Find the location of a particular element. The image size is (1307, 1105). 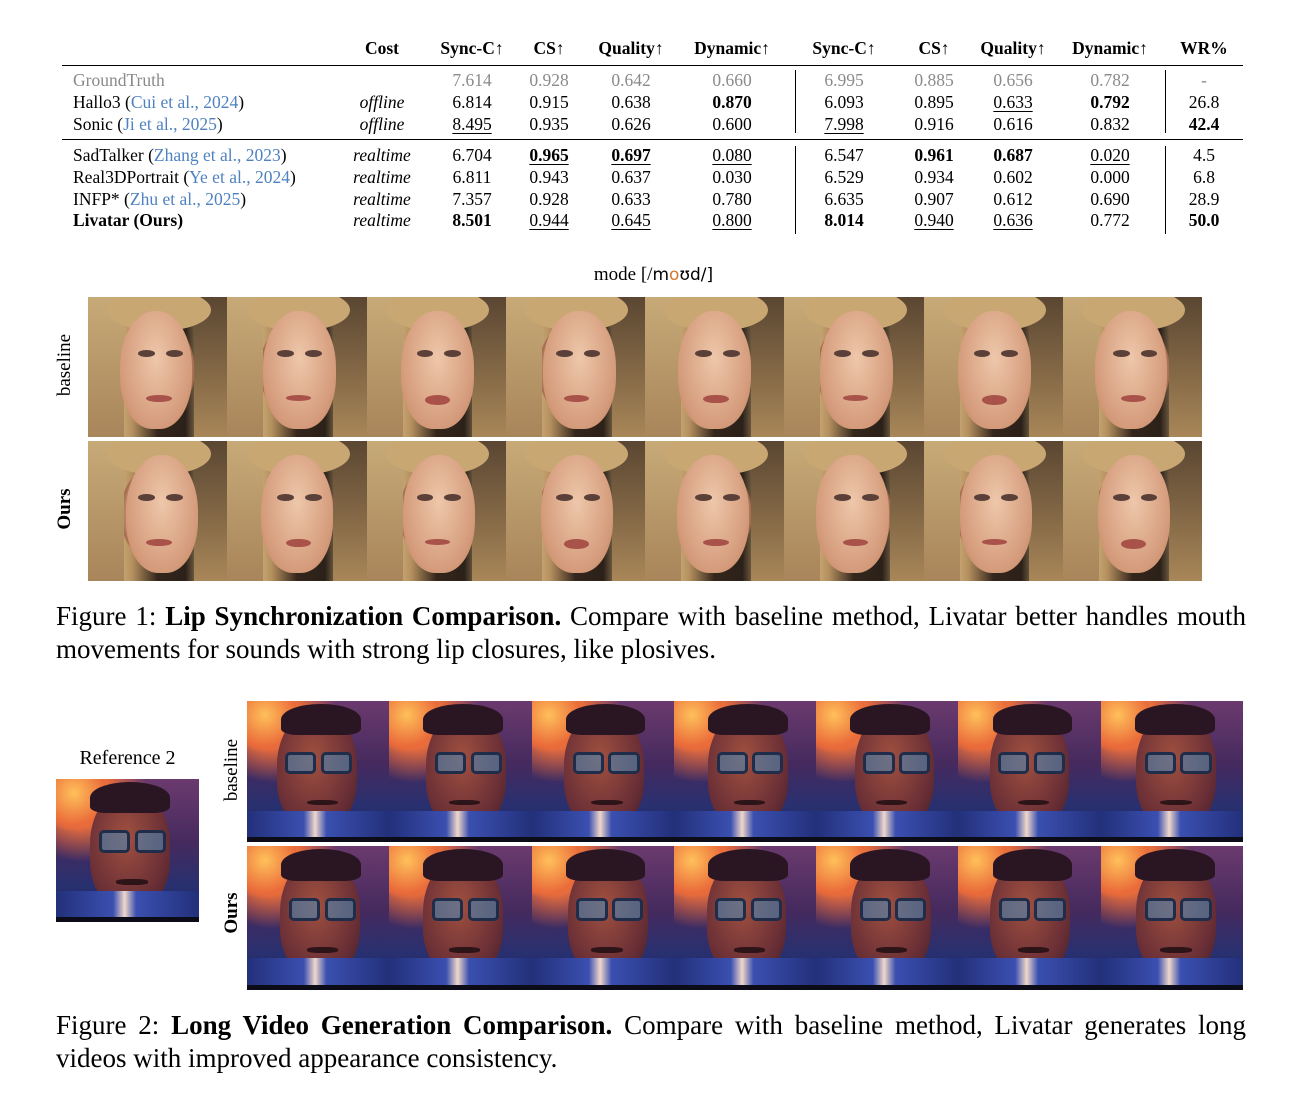

metric-cell: 0.612 is located at coordinates (1013, 199).